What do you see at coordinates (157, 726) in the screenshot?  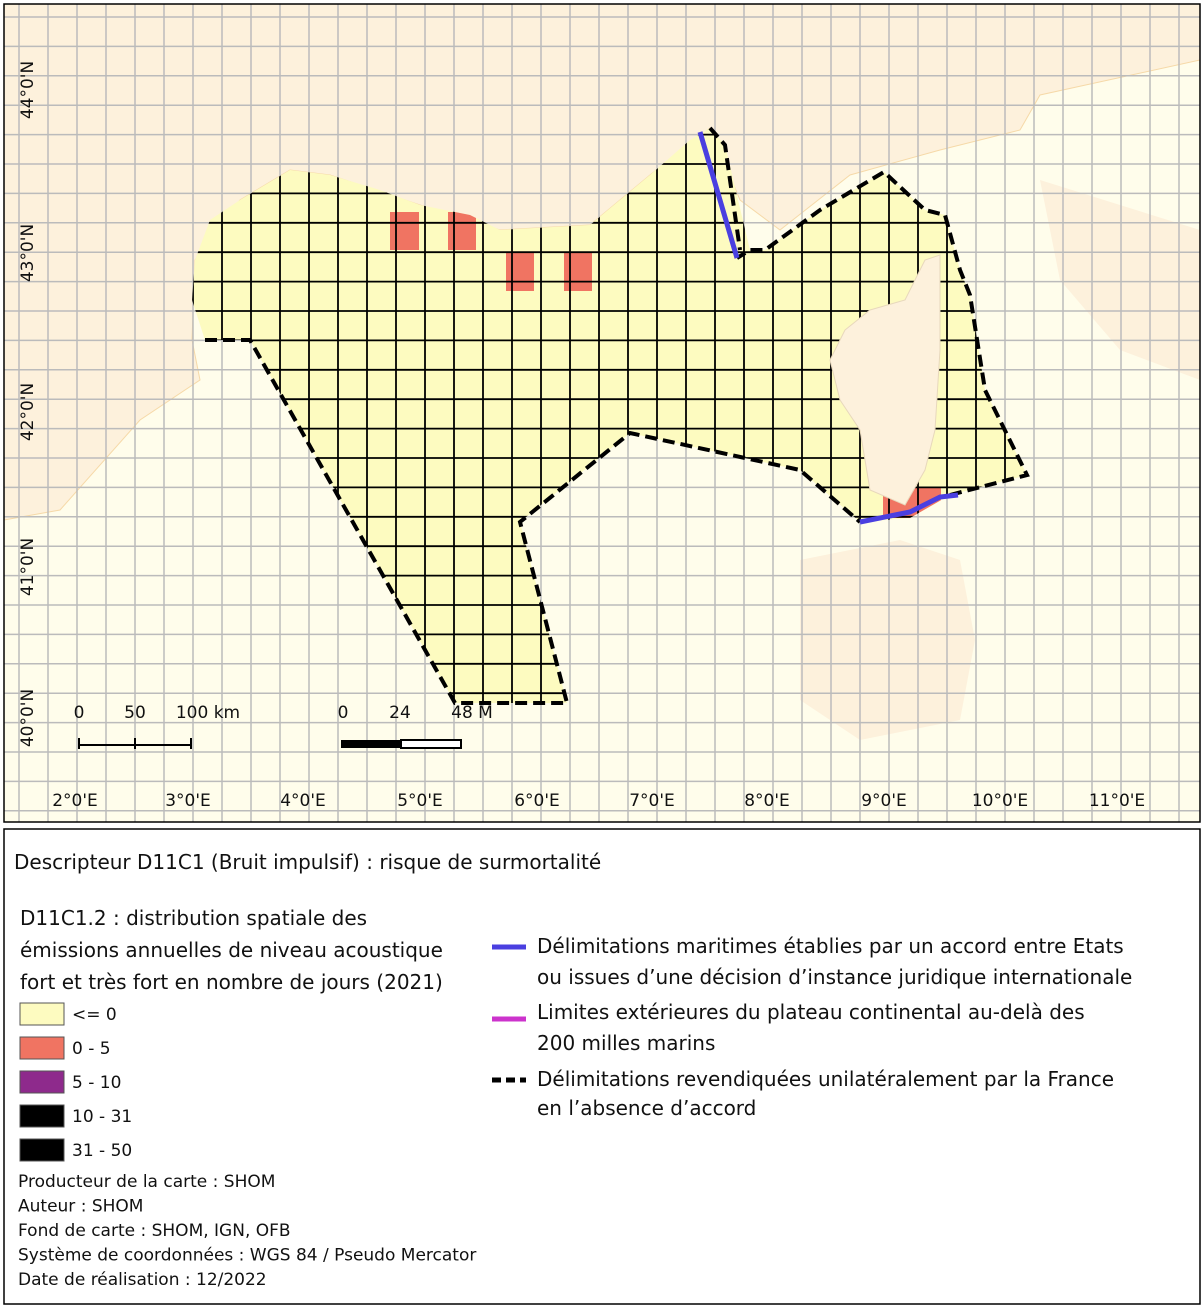 I see `scale-km: 0 50 100 km` at bounding box center [157, 726].